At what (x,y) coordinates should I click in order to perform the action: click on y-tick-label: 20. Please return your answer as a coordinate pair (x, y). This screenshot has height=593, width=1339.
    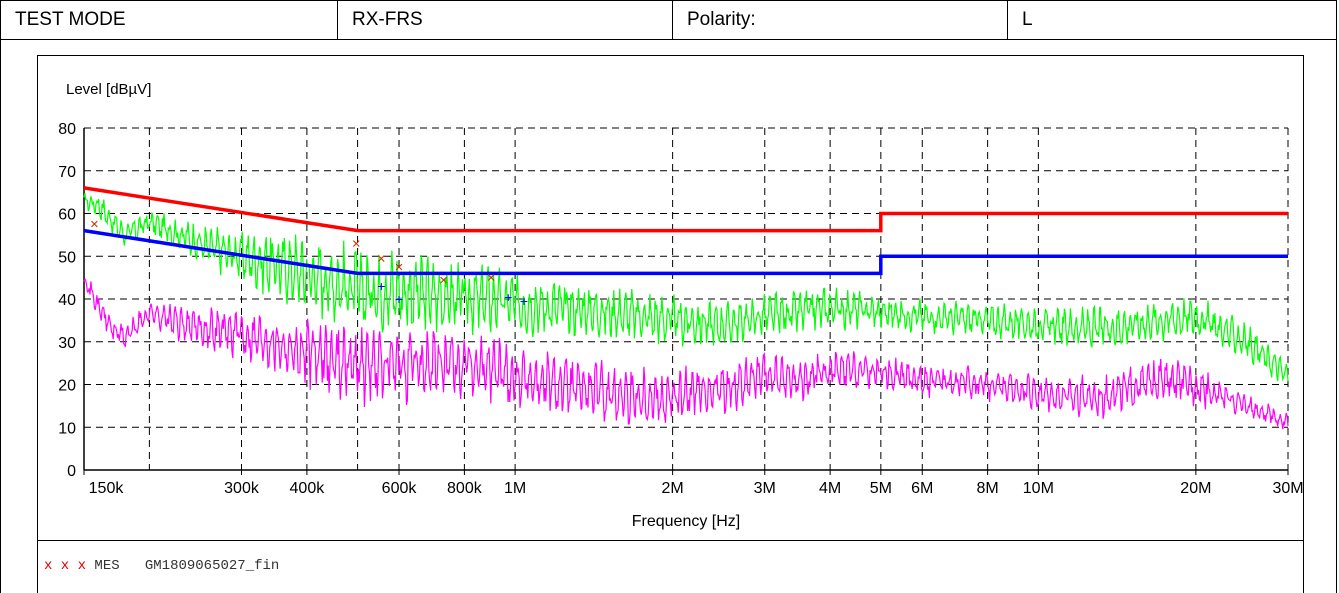
    Looking at the image, I should click on (67, 386).